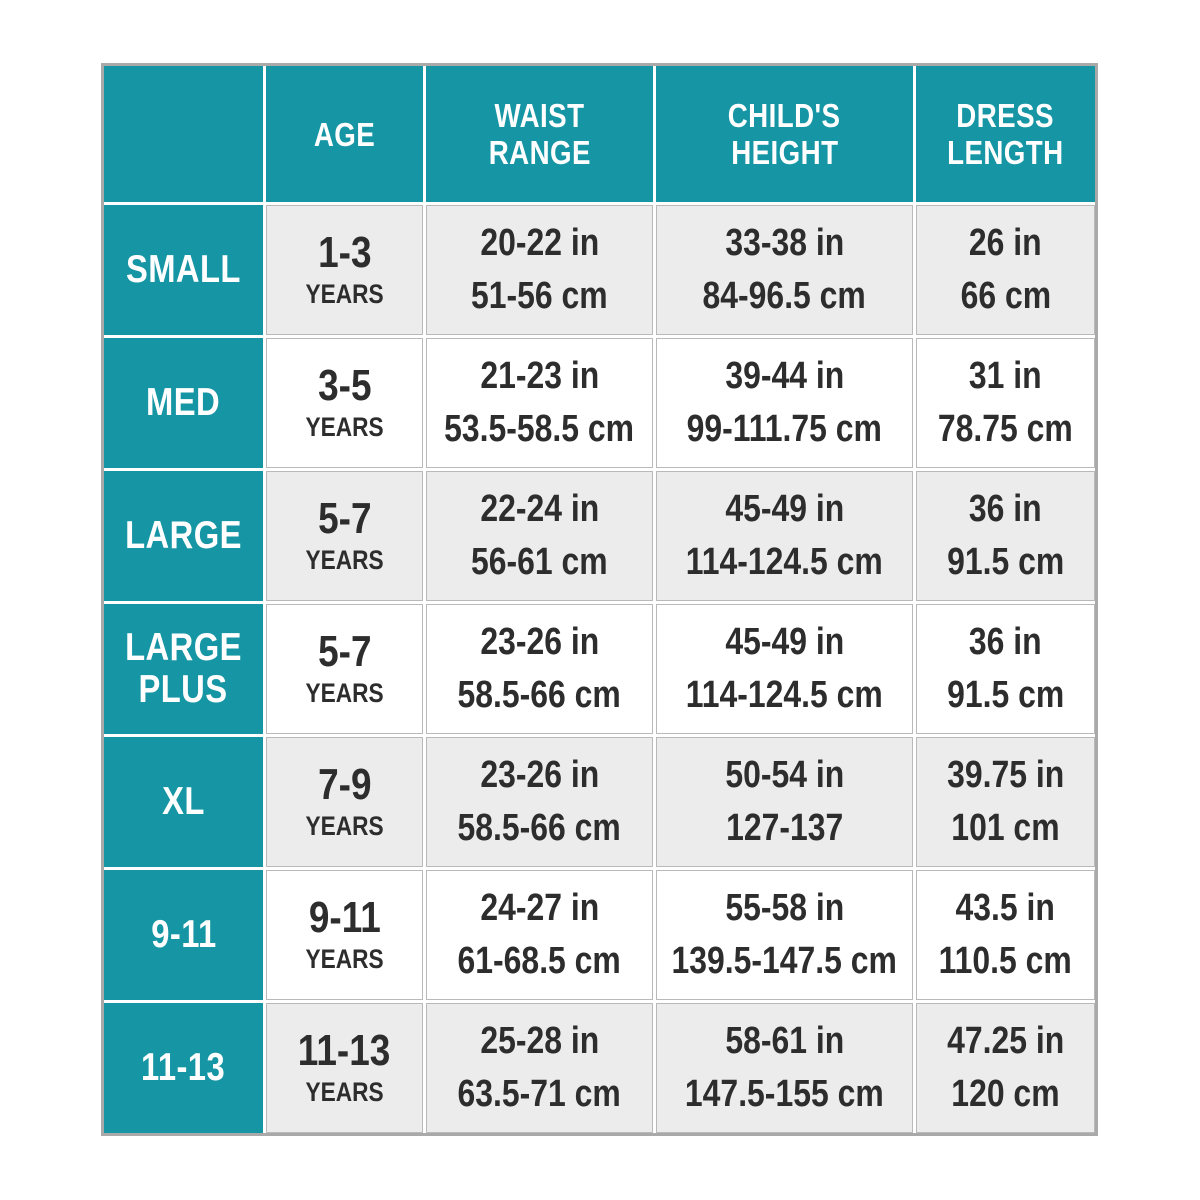 The width and height of the screenshot is (1200, 1200). What do you see at coordinates (539, 429) in the screenshot?
I see `waist-cm: 53.5-58.5 cm` at bounding box center [539, 429].